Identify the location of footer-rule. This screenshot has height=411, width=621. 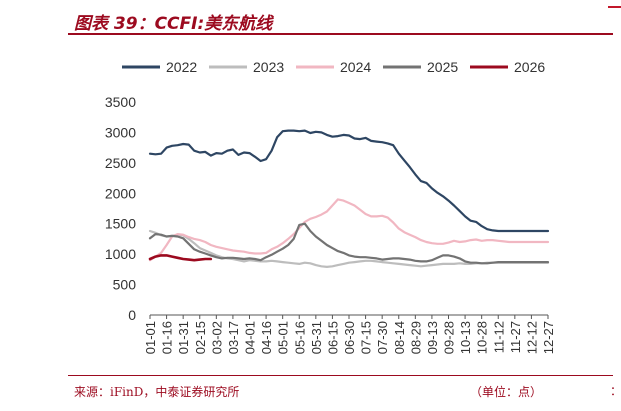
(340, 375).